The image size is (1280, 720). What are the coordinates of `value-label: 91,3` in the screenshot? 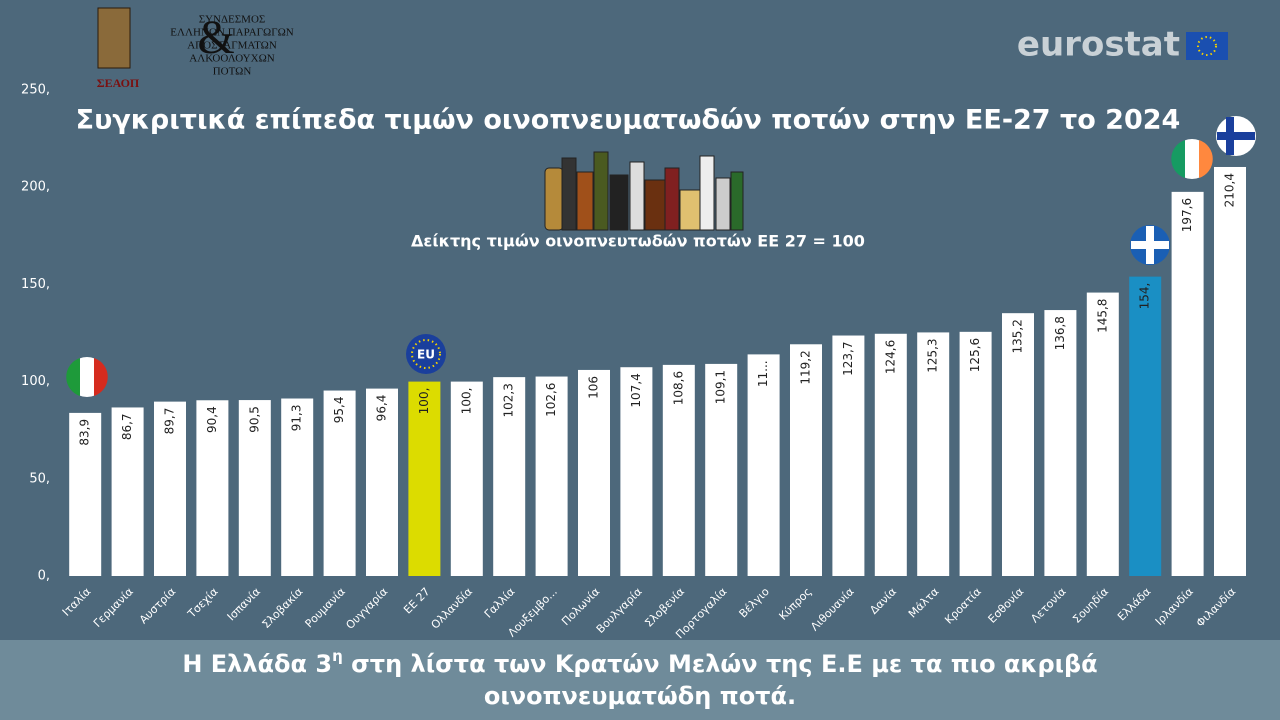 It's located at (297, 418).